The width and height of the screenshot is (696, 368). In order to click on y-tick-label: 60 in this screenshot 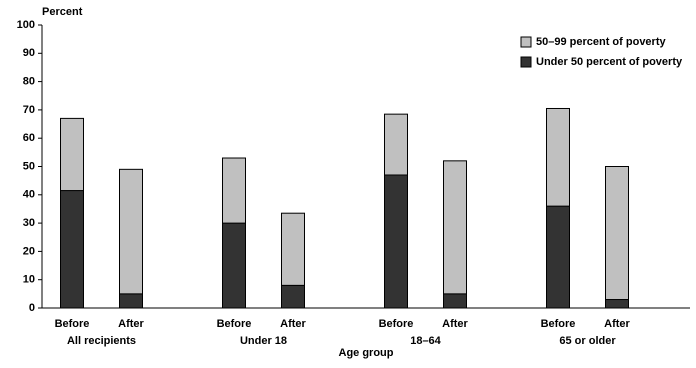, I will do `click(29, 138)`.